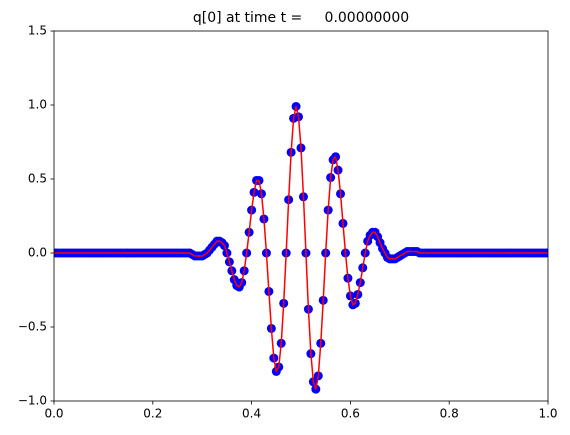 The height and width of the screenshot is (435, 570). I want to click on x-tick-label: 0.4, so click(251, 414).